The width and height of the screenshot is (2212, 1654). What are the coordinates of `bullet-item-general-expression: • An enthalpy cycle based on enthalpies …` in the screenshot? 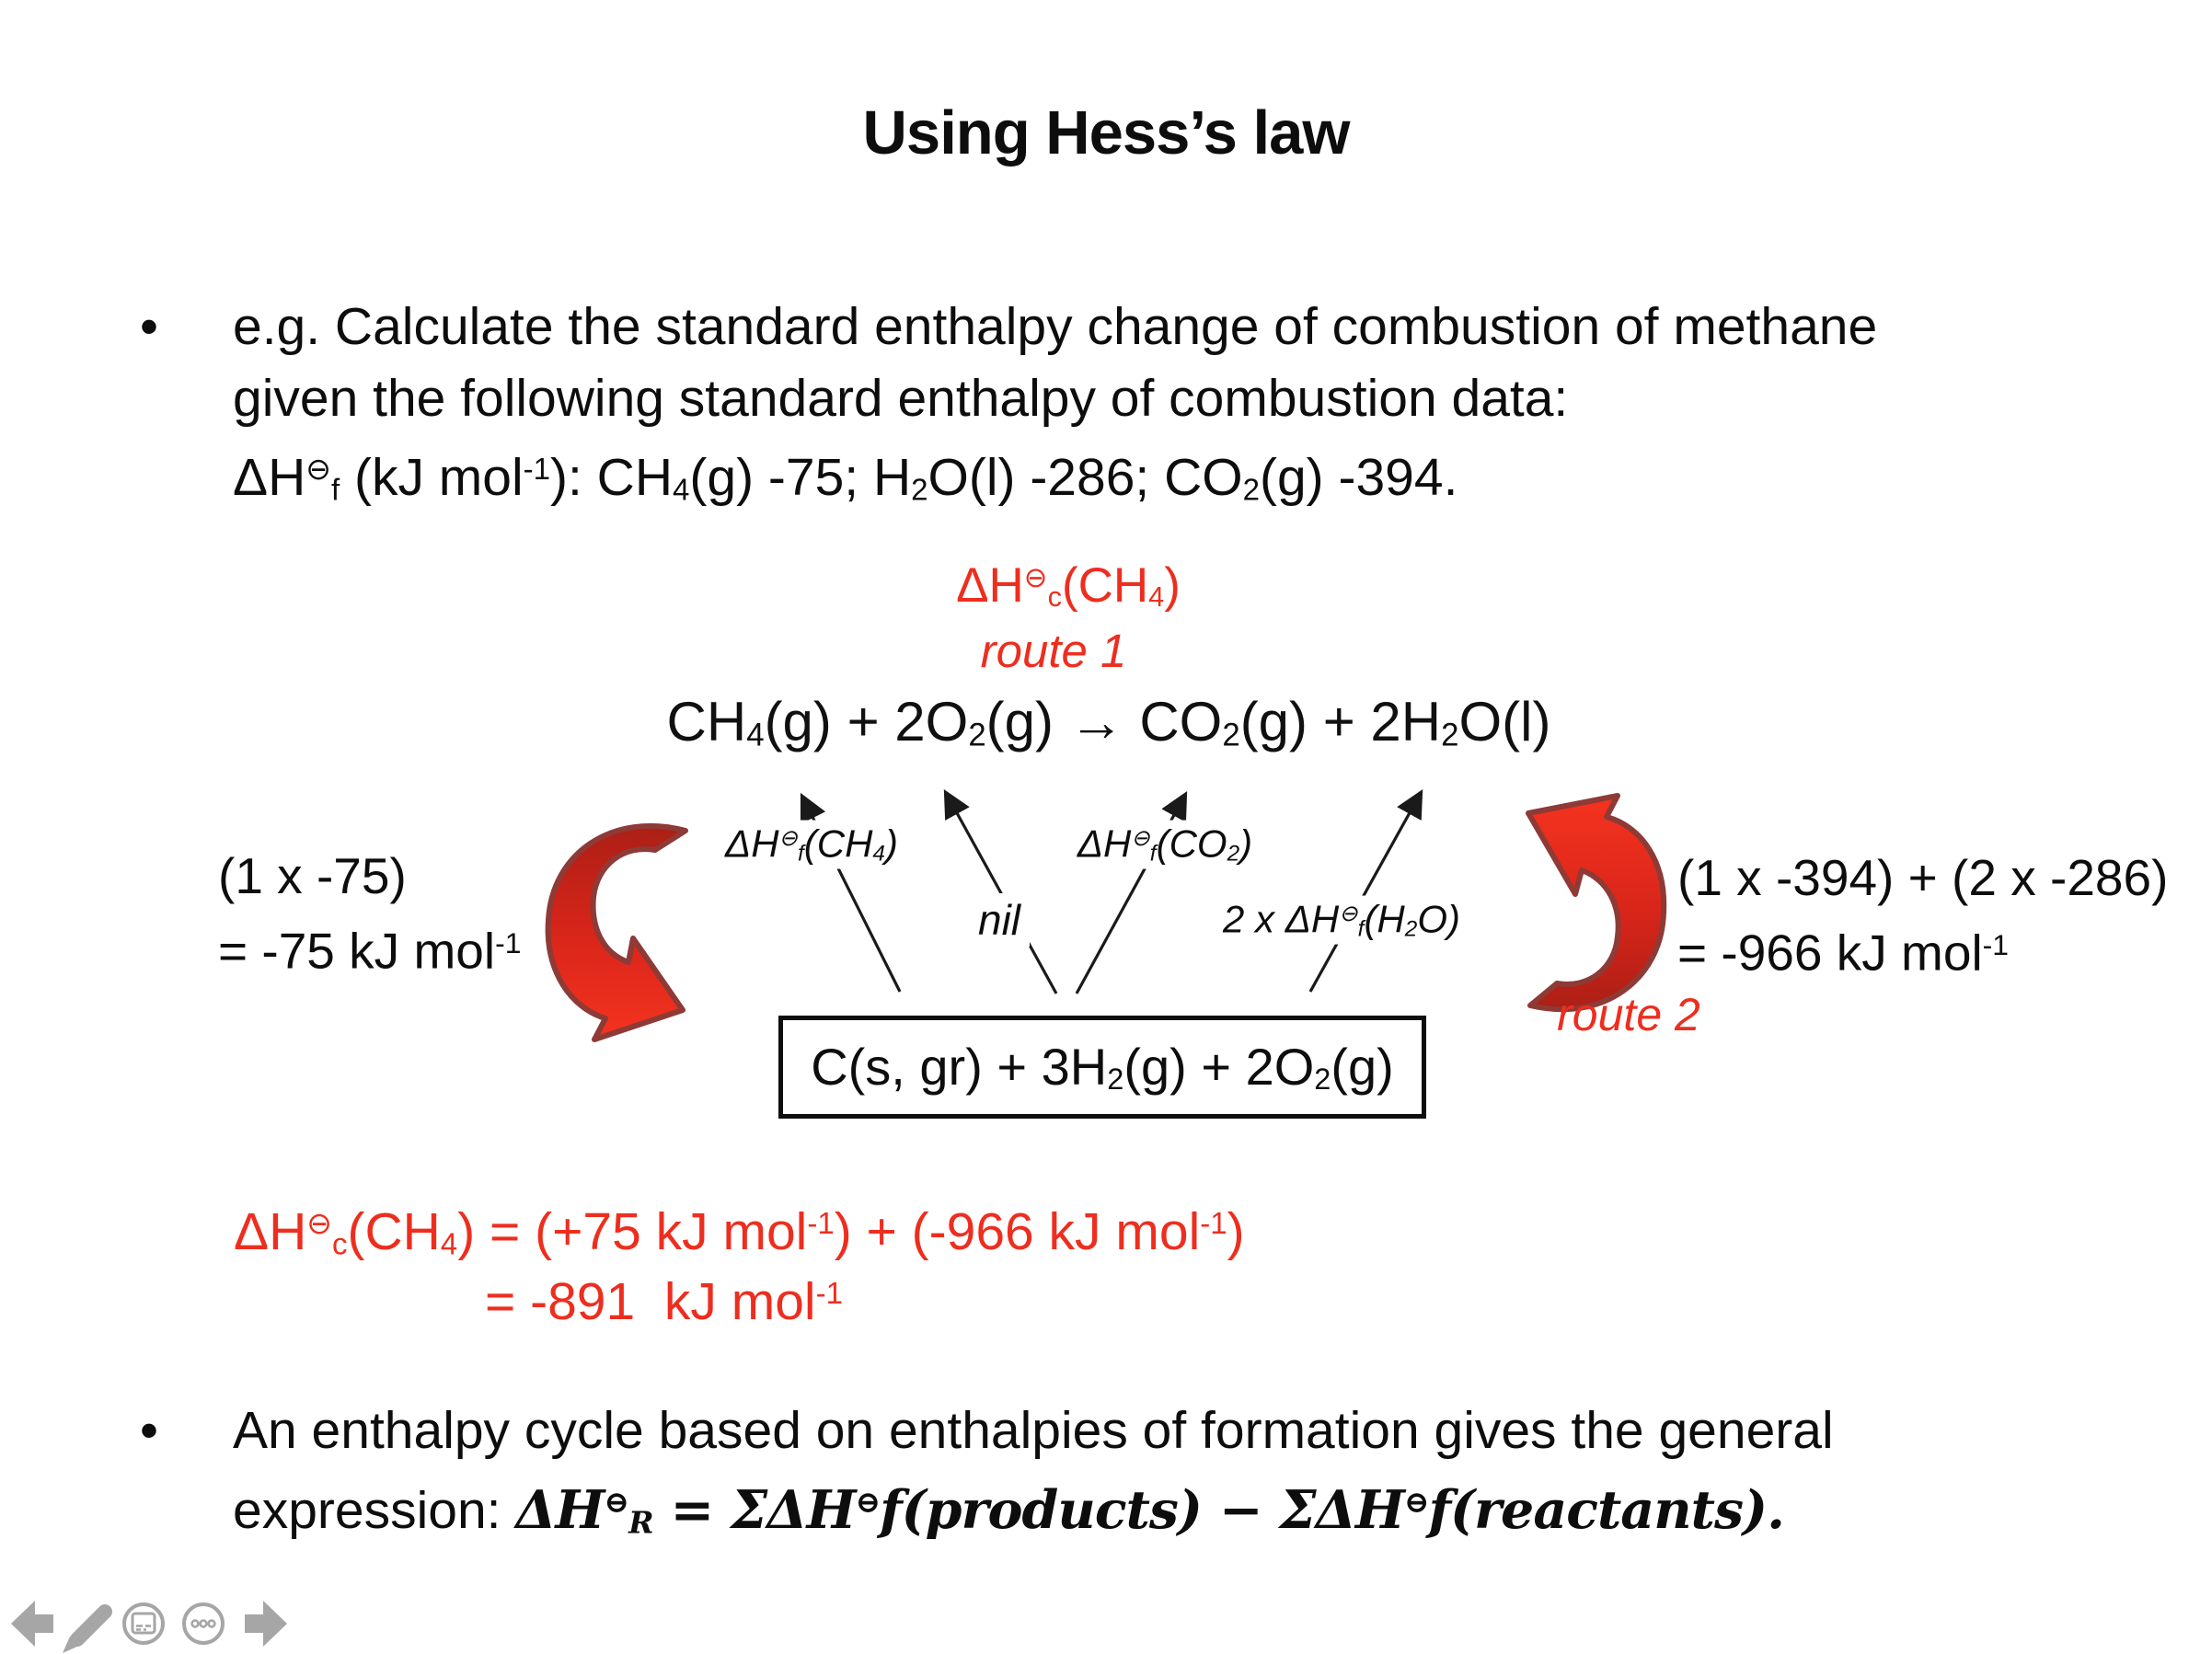 It's located at (1161, 1477).